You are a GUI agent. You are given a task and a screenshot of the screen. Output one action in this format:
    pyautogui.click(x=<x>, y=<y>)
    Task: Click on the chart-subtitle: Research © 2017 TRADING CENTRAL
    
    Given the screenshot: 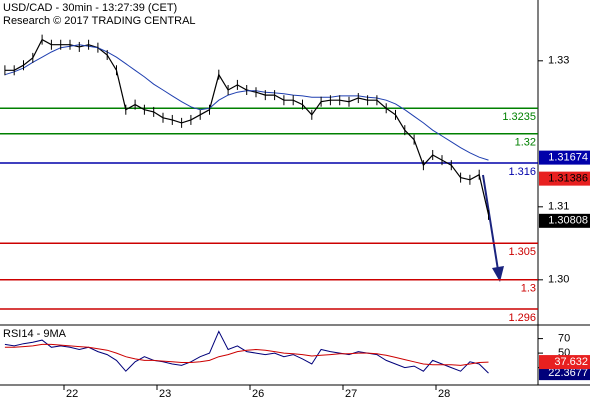 What is the action you would take?
    pyautogui.click(x=99, y=21)
    